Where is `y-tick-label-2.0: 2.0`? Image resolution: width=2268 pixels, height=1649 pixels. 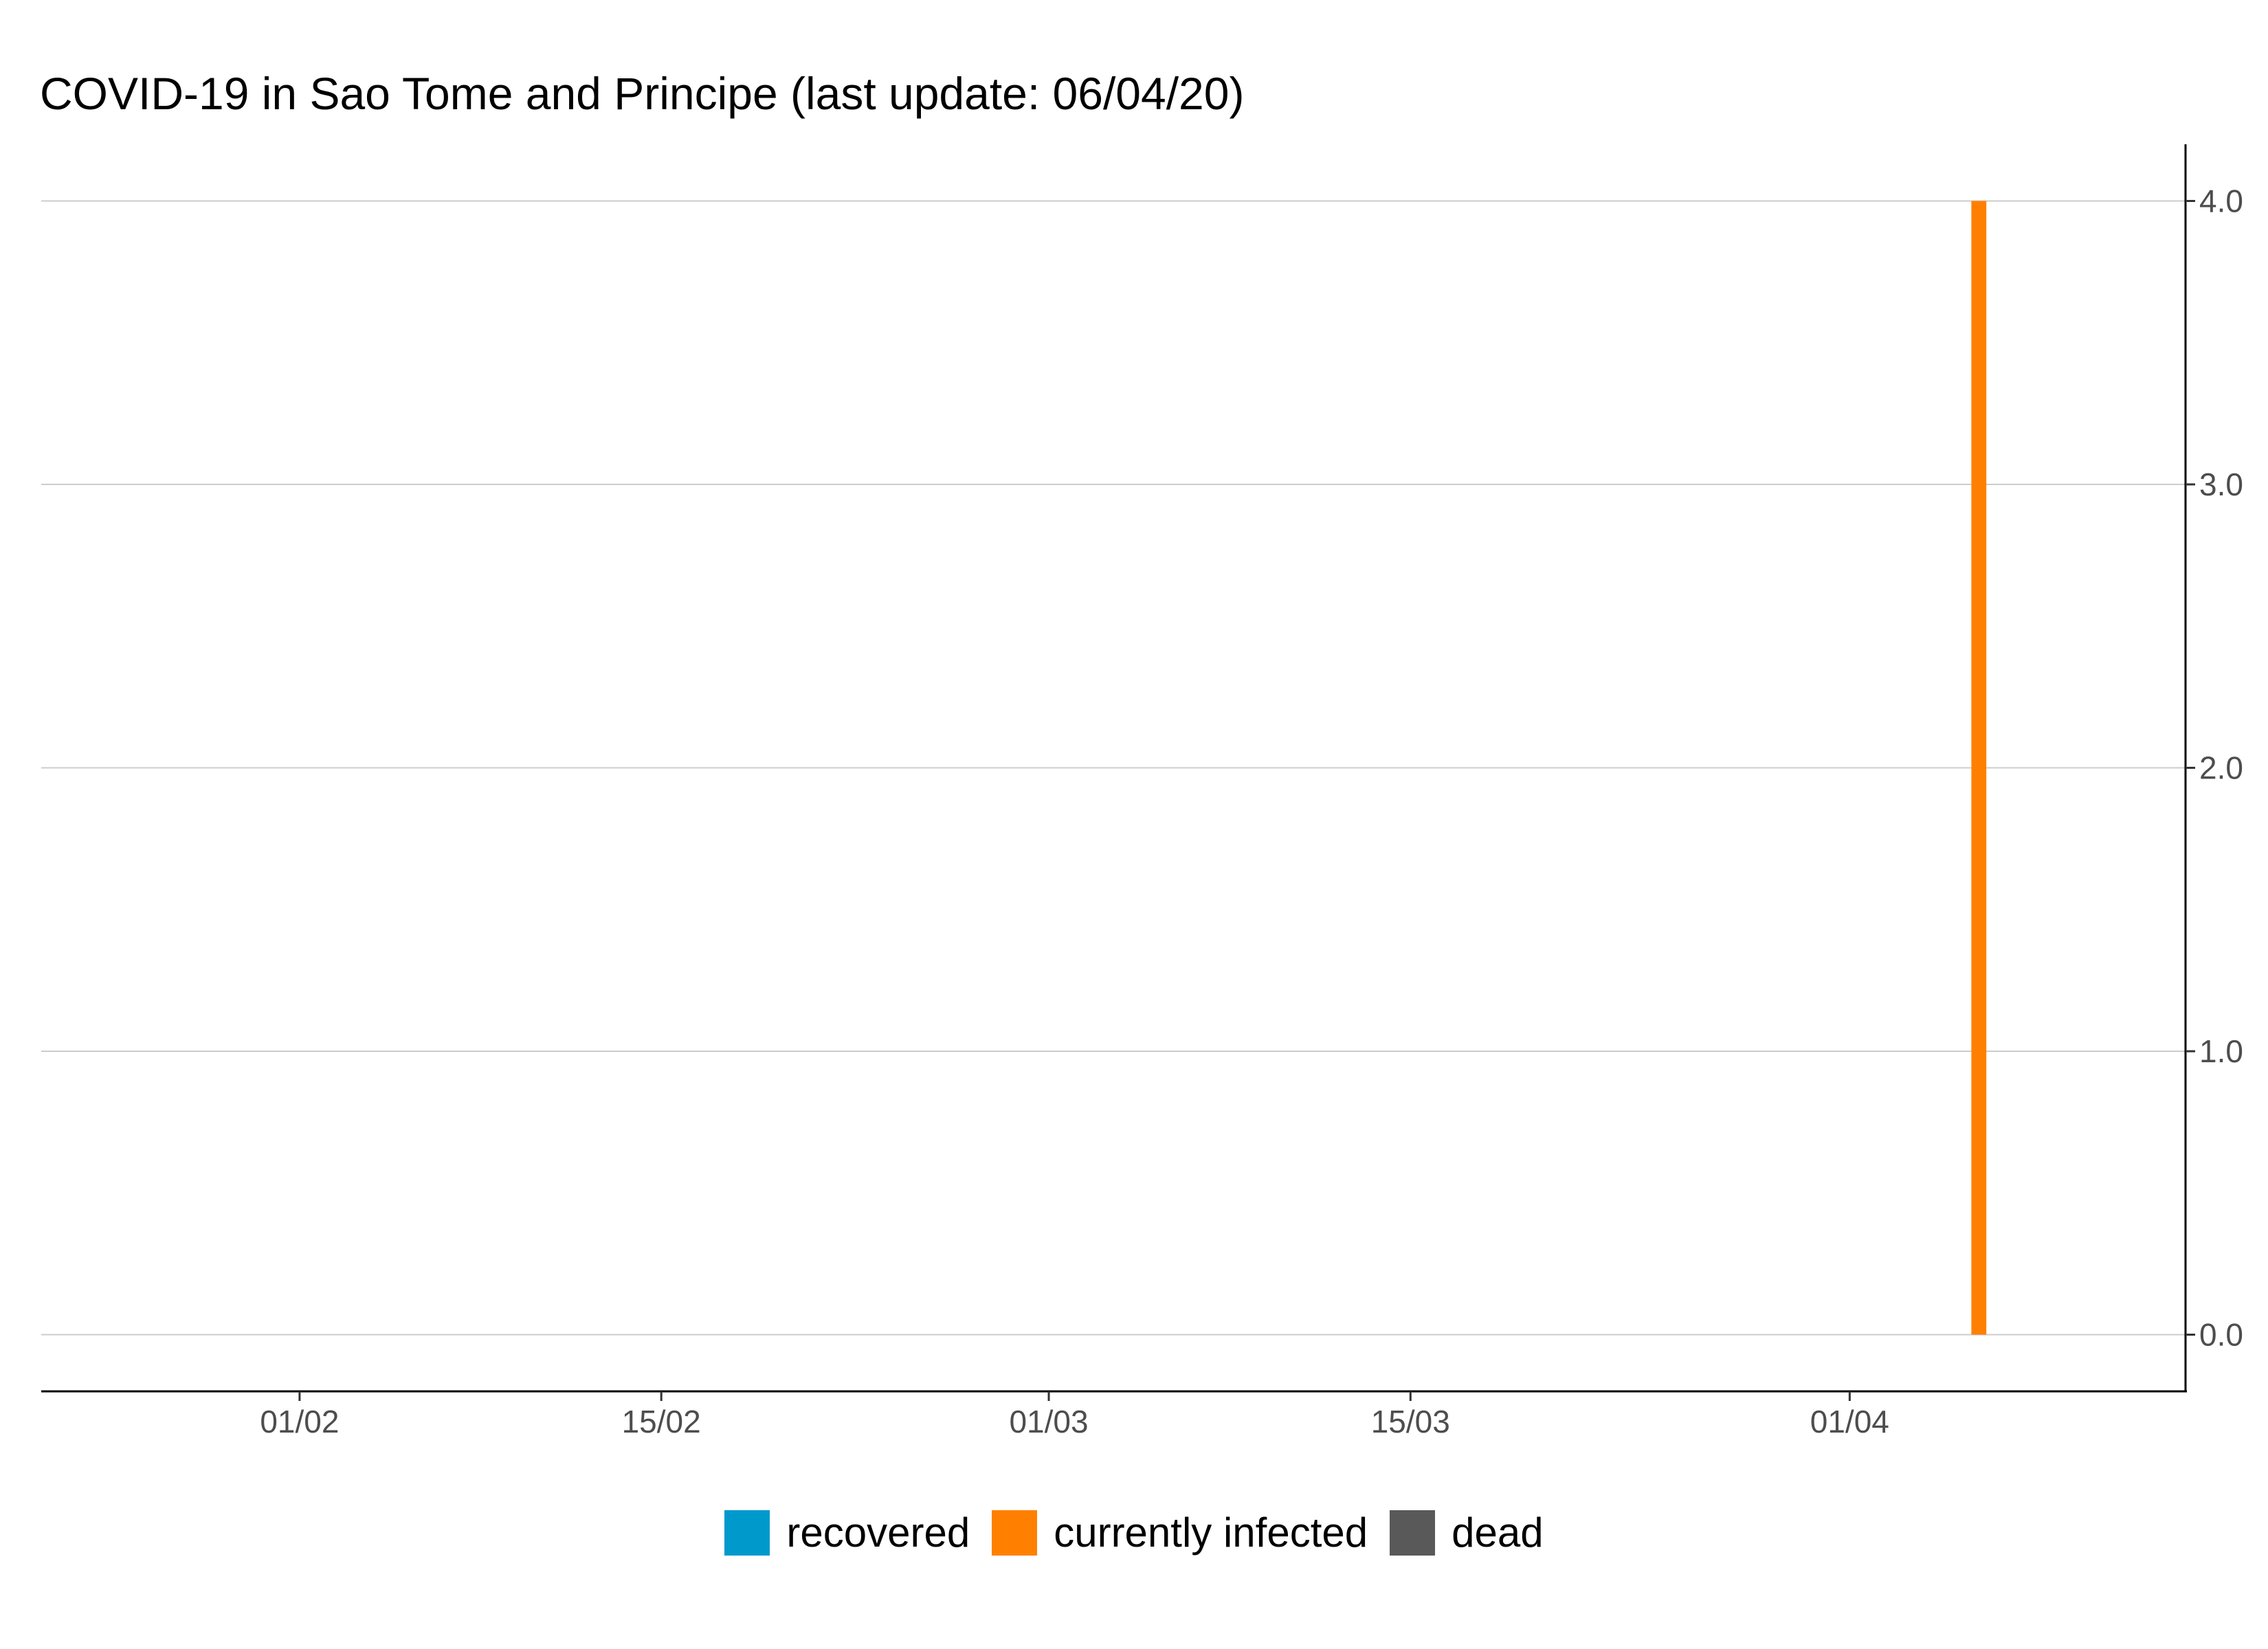
y-tick-label-2.0: 2.0 is located at coordinates (2221, 768).